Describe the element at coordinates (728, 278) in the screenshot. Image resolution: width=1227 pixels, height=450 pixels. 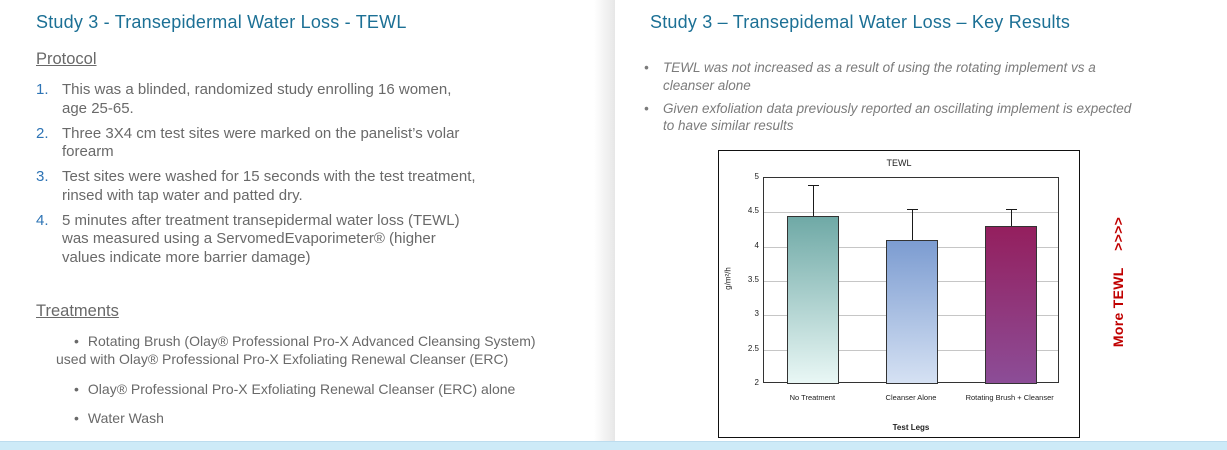
I see `y-axis-title: g/m²/h` at that location.